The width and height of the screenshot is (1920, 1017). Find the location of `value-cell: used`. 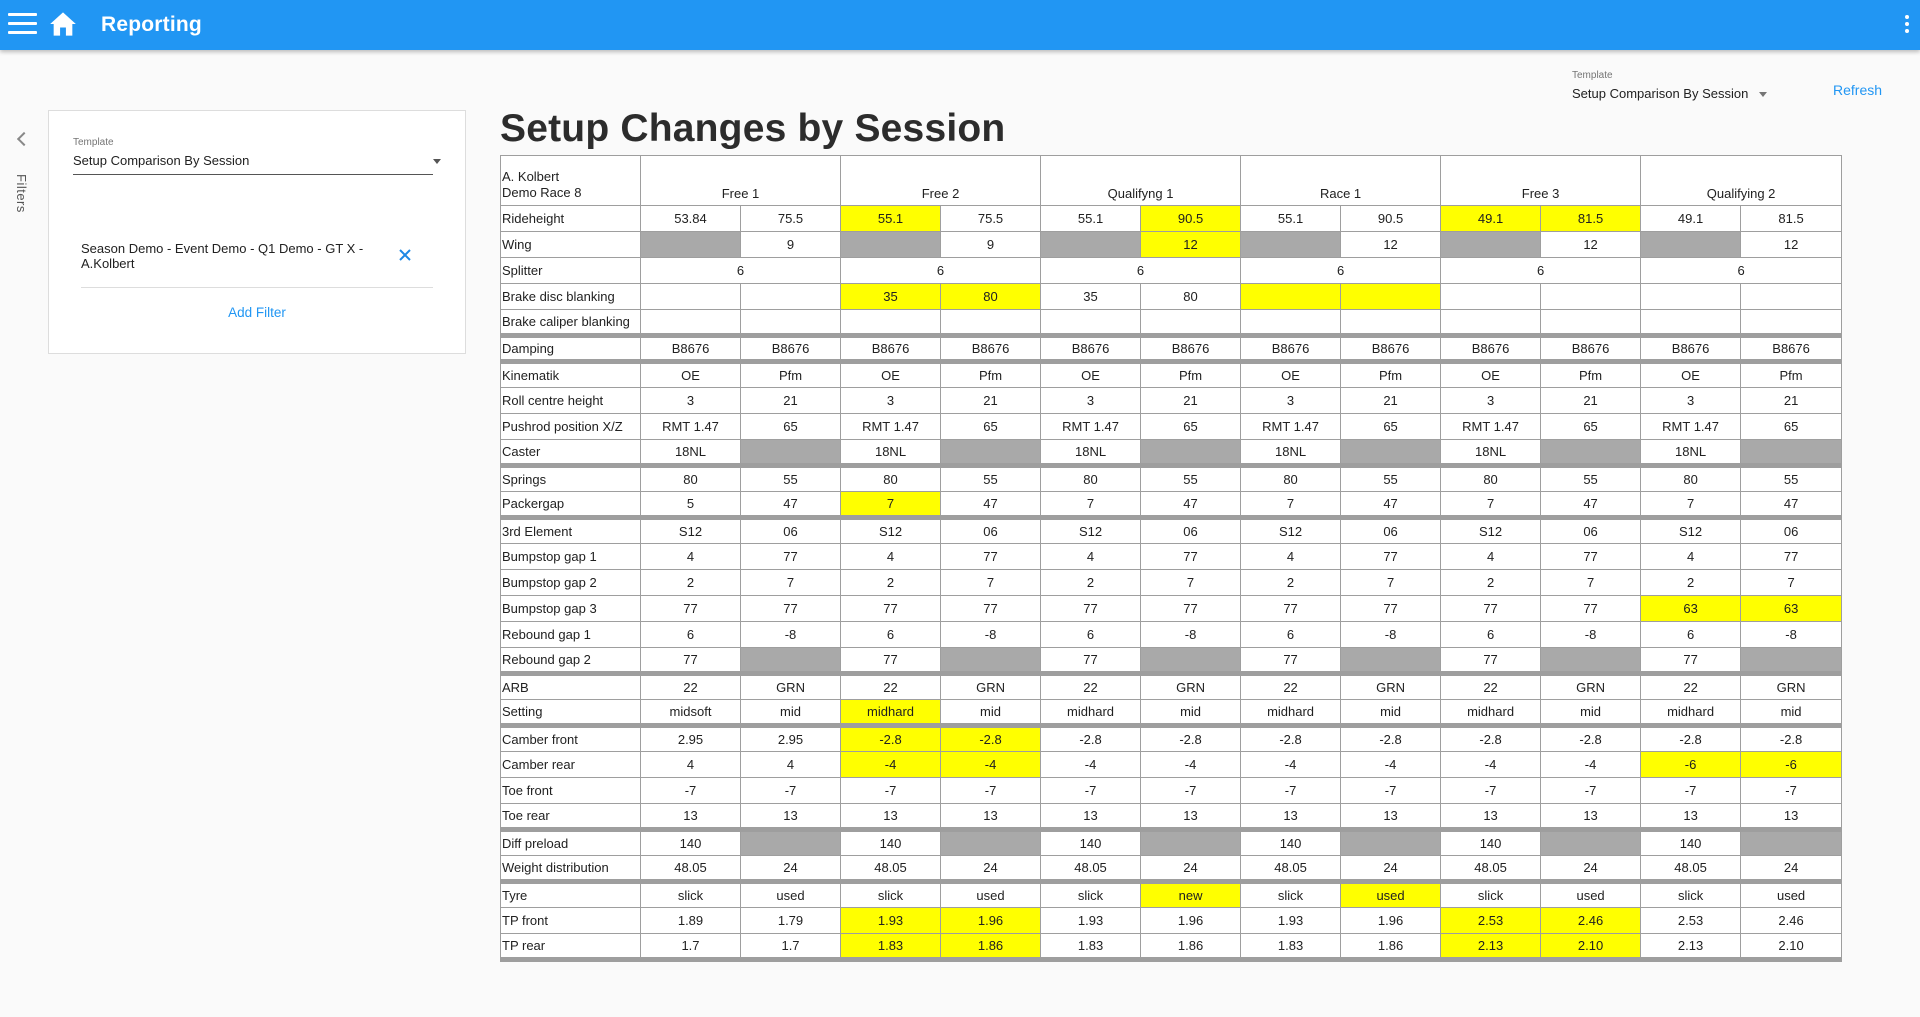

value-cell: used is located at coordinates (790, 893).